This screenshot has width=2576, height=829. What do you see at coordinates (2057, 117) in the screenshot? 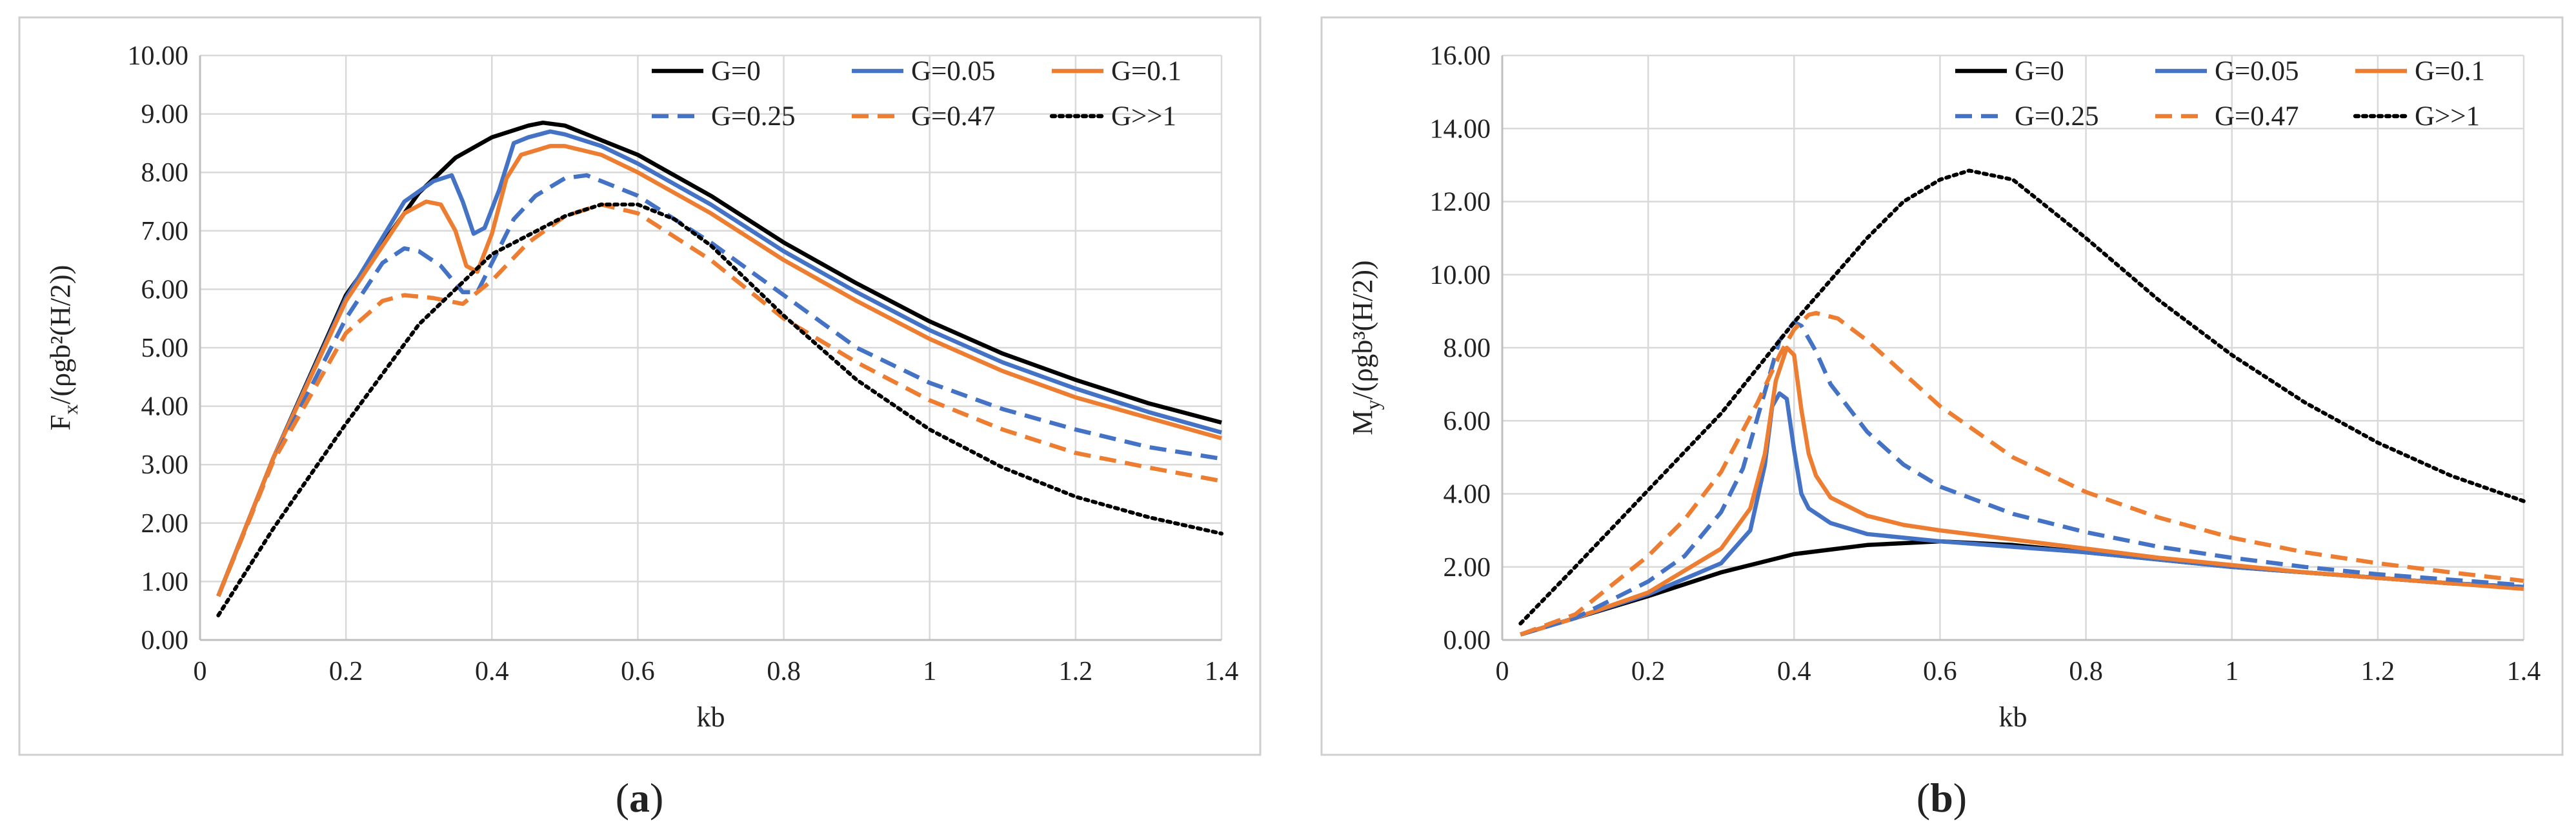
I see `chart-b-legend-label-3: G=0.25` at bounding box center [2057, 117].